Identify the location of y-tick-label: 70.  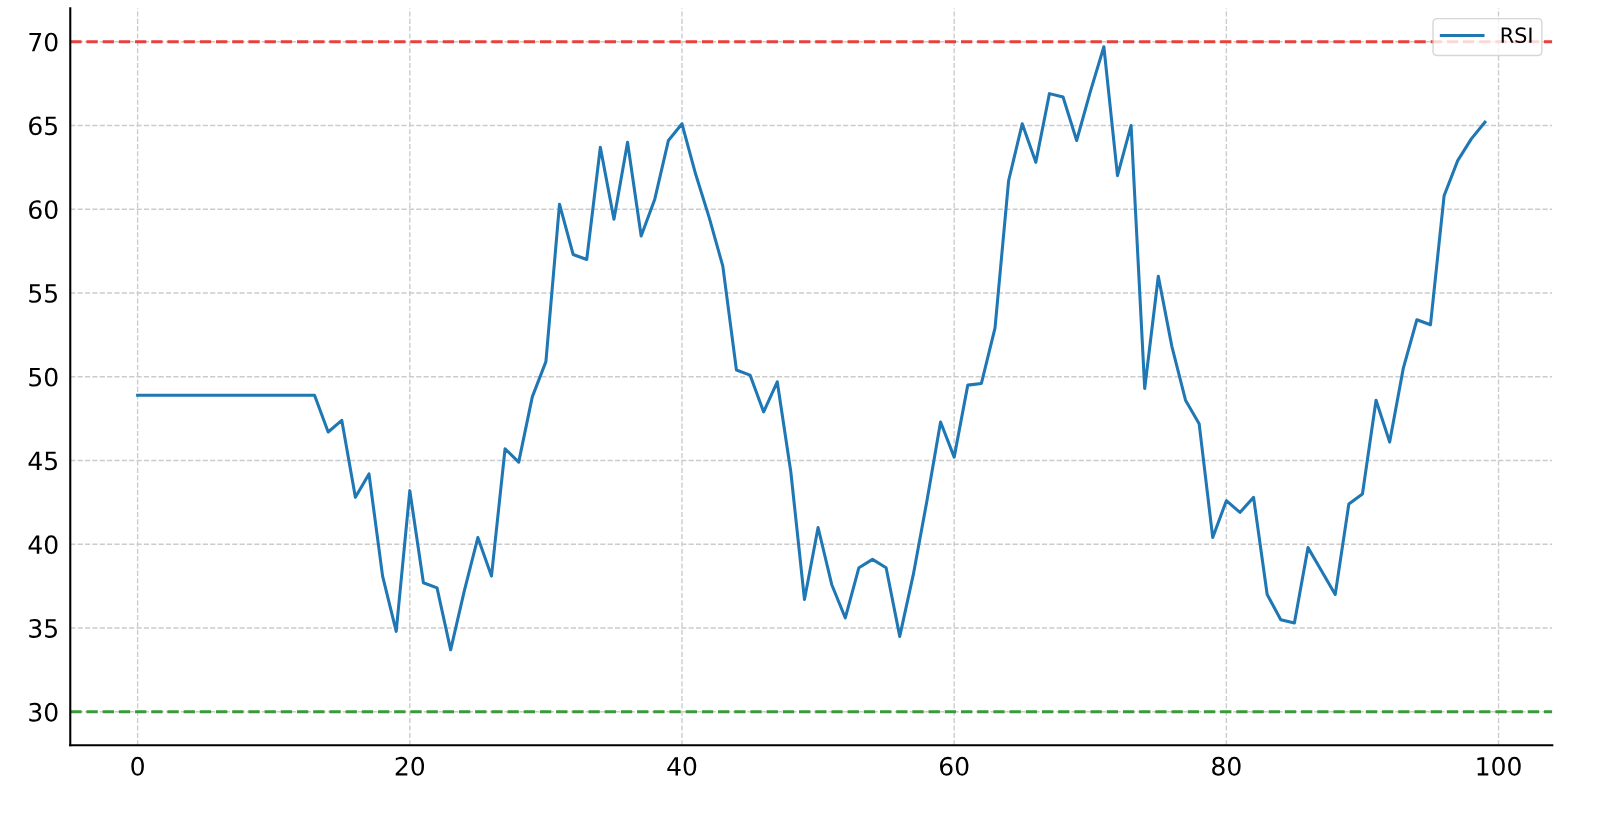
(43, 42).